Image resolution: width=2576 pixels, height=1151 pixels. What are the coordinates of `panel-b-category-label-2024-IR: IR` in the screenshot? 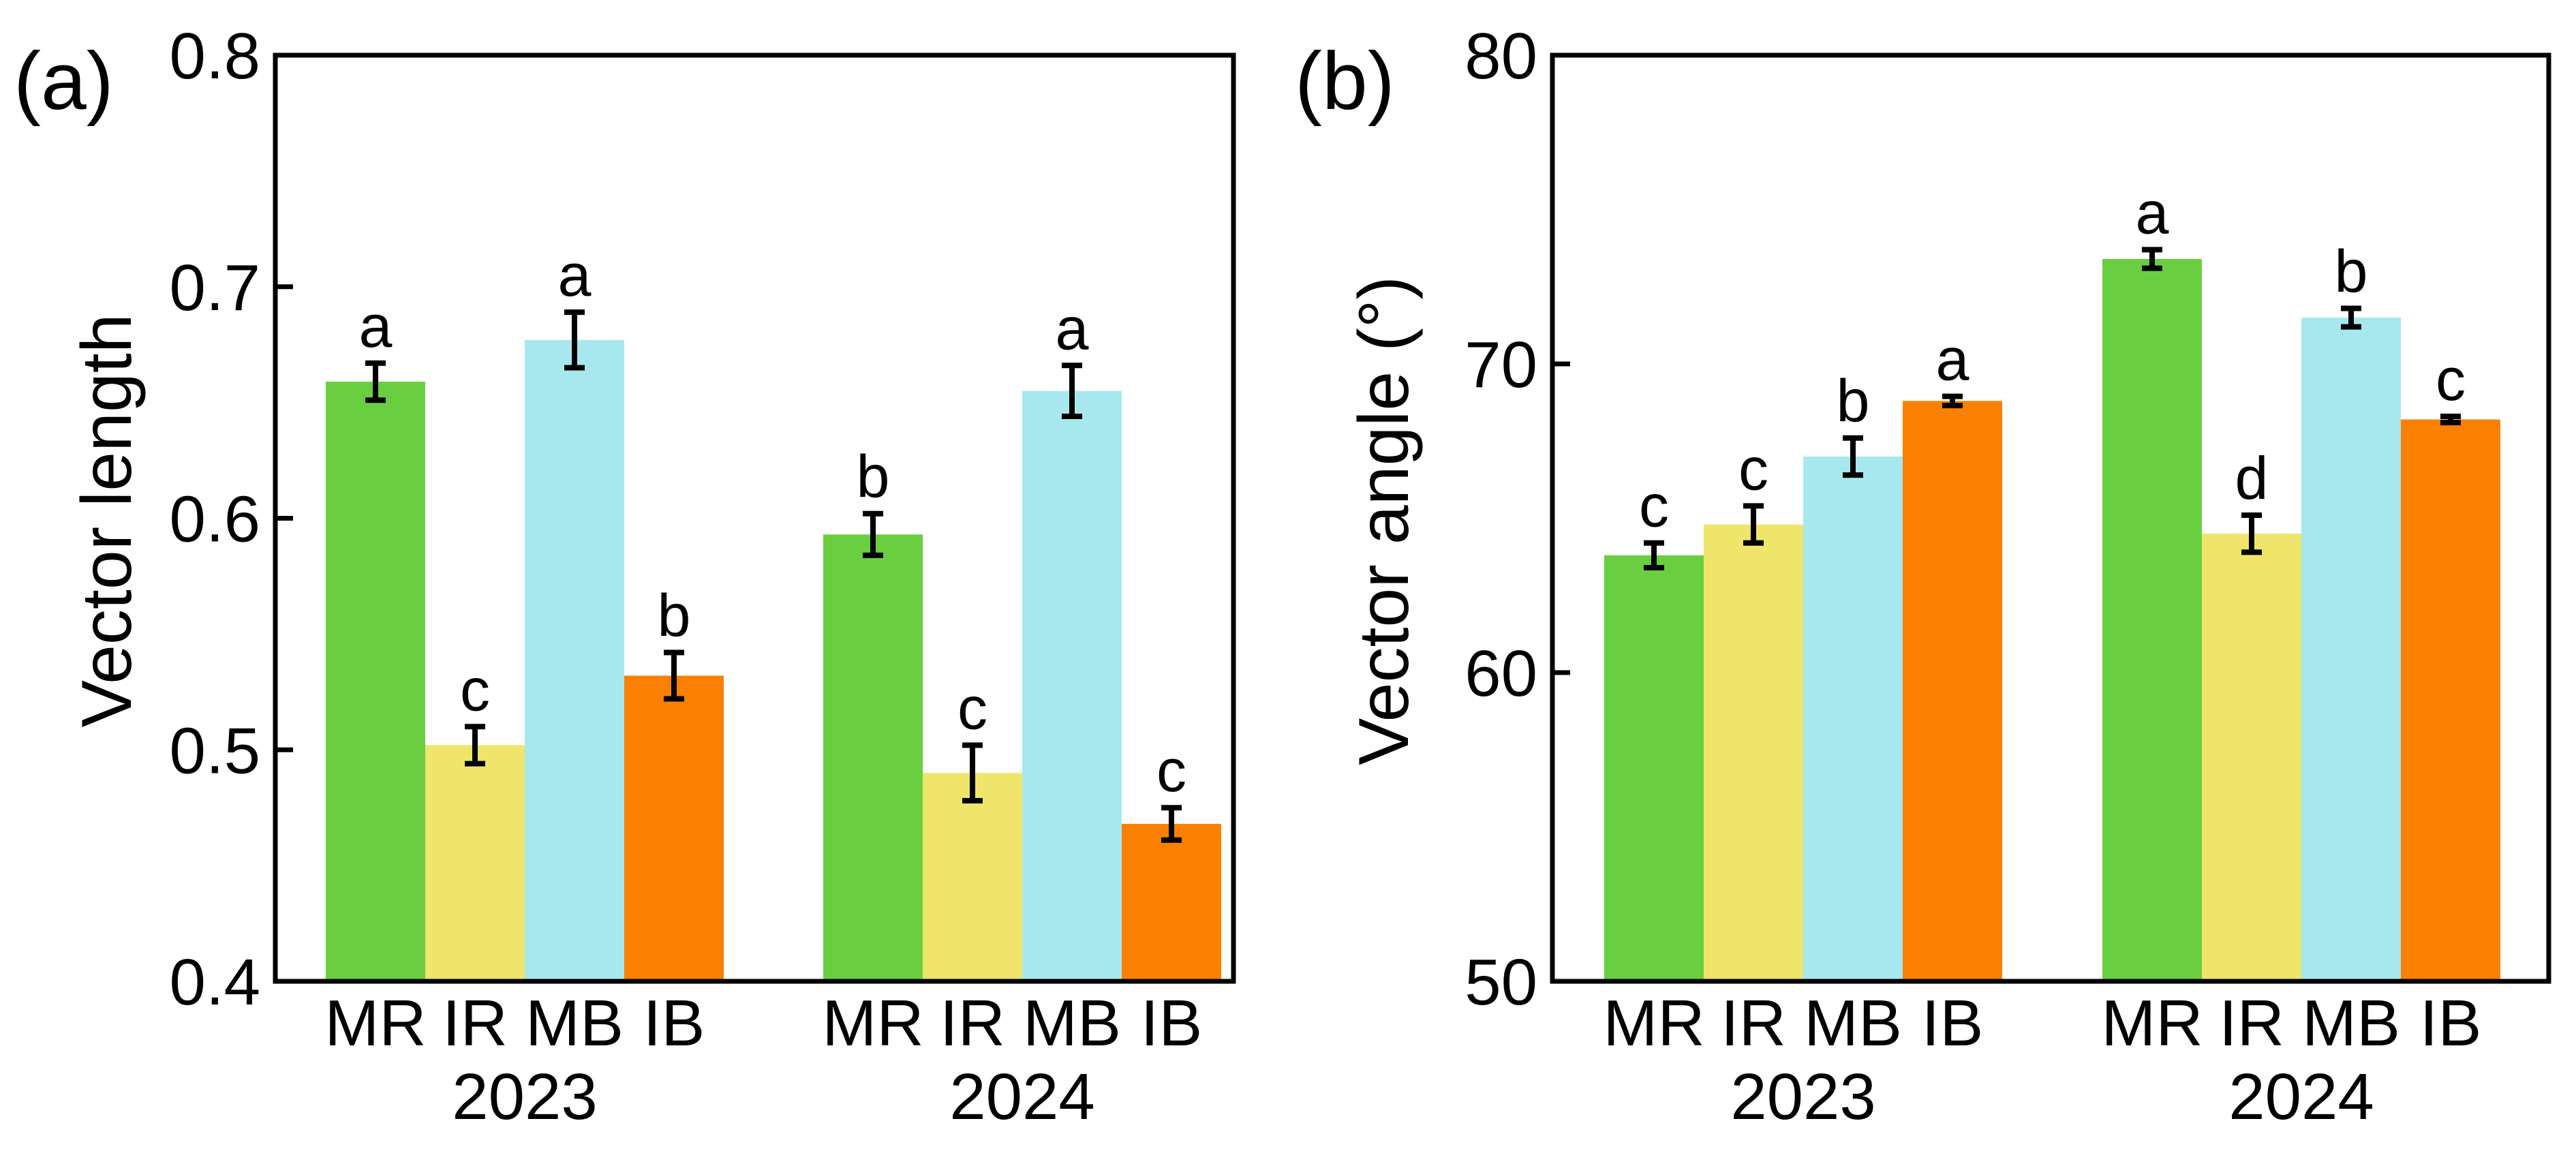 It's located at (2251, 1023).